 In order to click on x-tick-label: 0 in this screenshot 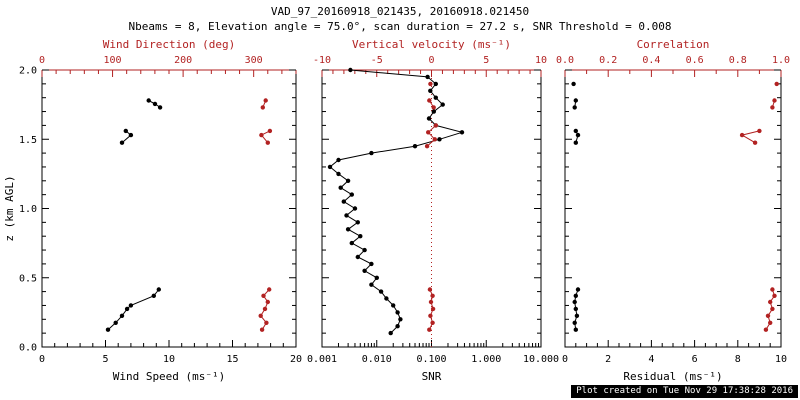, I will do `click(42, 359)`.